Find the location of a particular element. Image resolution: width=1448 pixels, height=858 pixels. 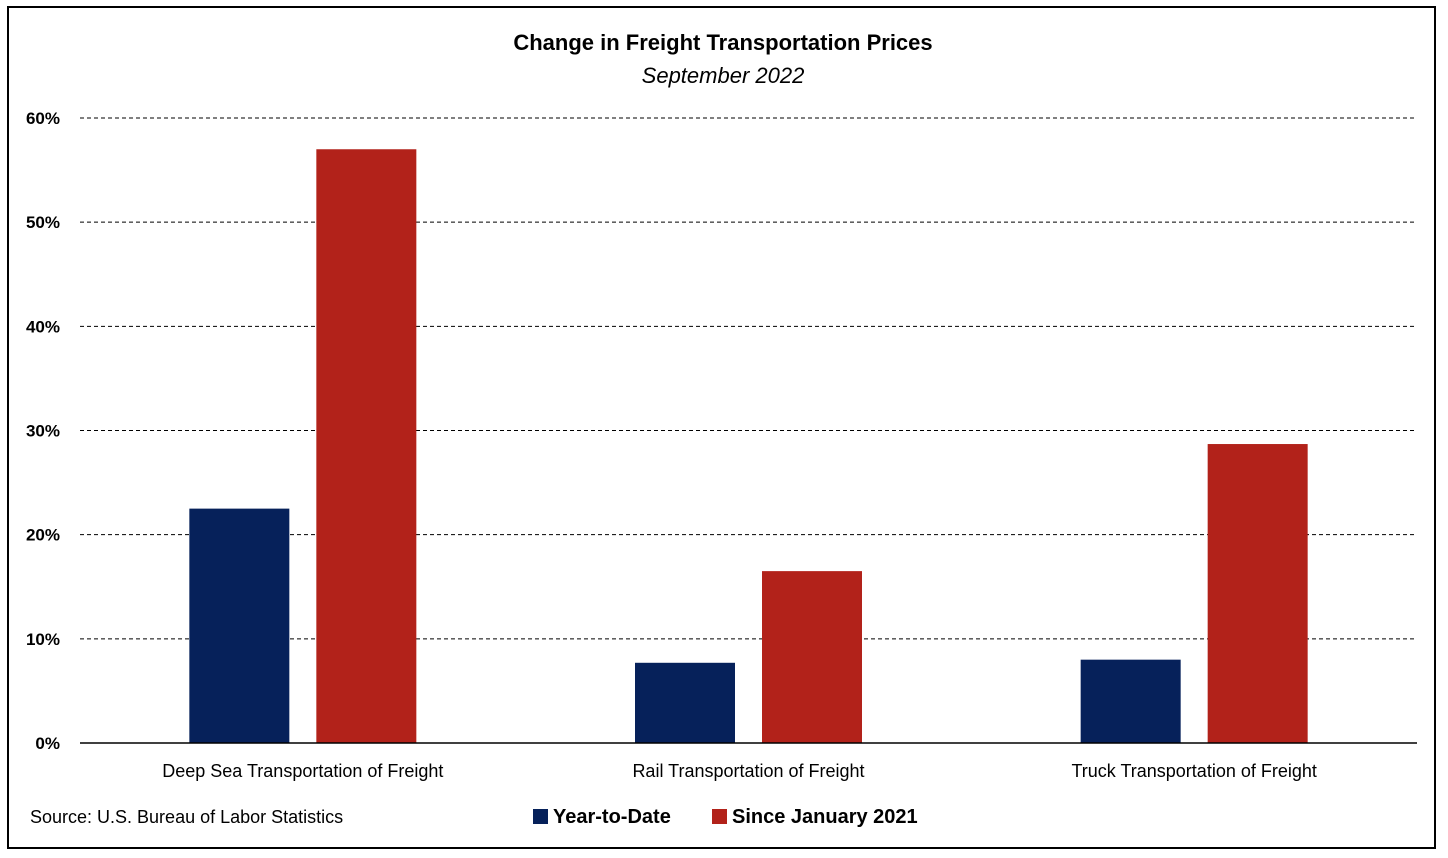

chart-title: Change in Freight Transportation Prices is located at coordinates (722, 42).